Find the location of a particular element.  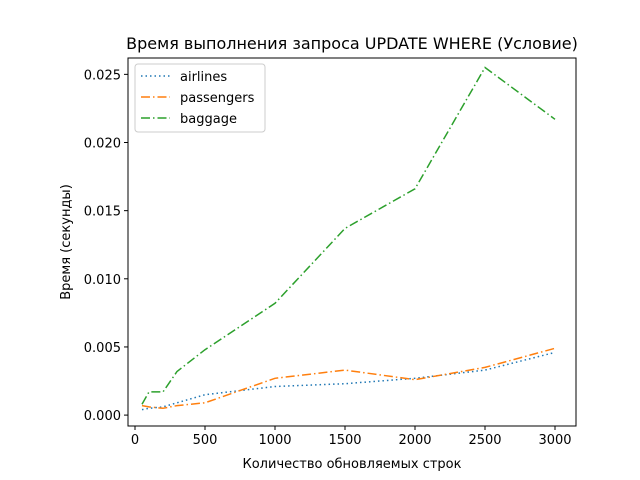

legend: airlines passengers baggage is located at coordinates (200, 98).